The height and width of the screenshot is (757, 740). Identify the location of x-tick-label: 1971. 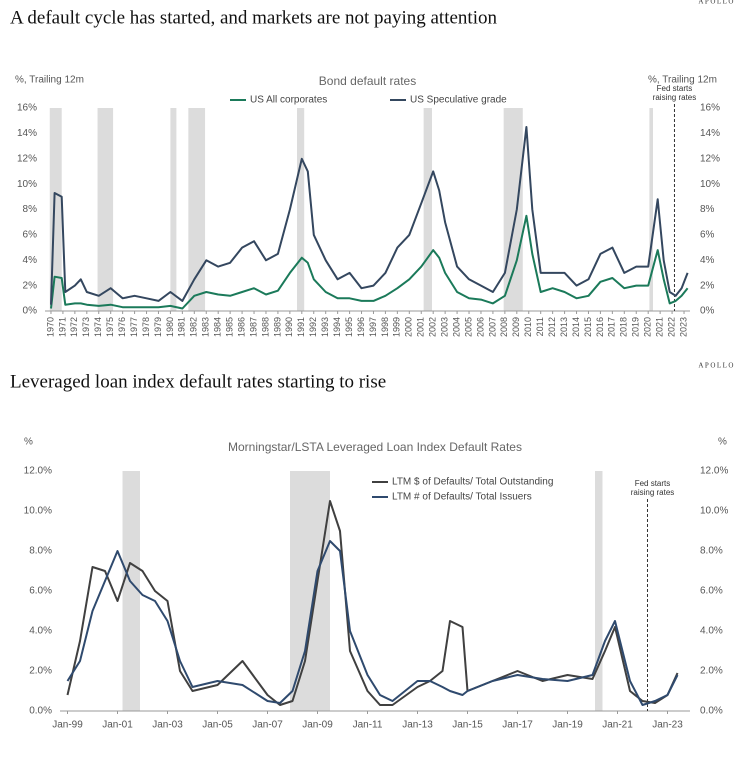
(62, 327).